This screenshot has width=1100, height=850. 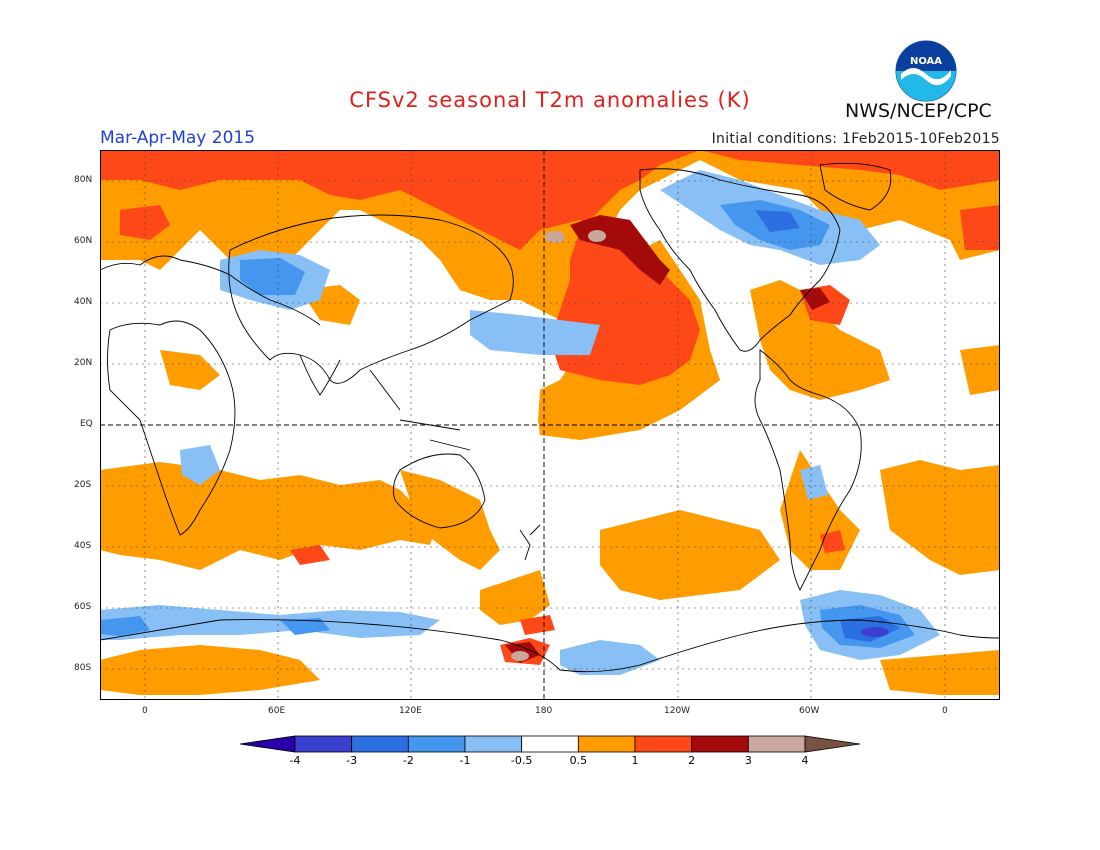 I want to click on colorbar-label: 4, so click(x=805, y=760).